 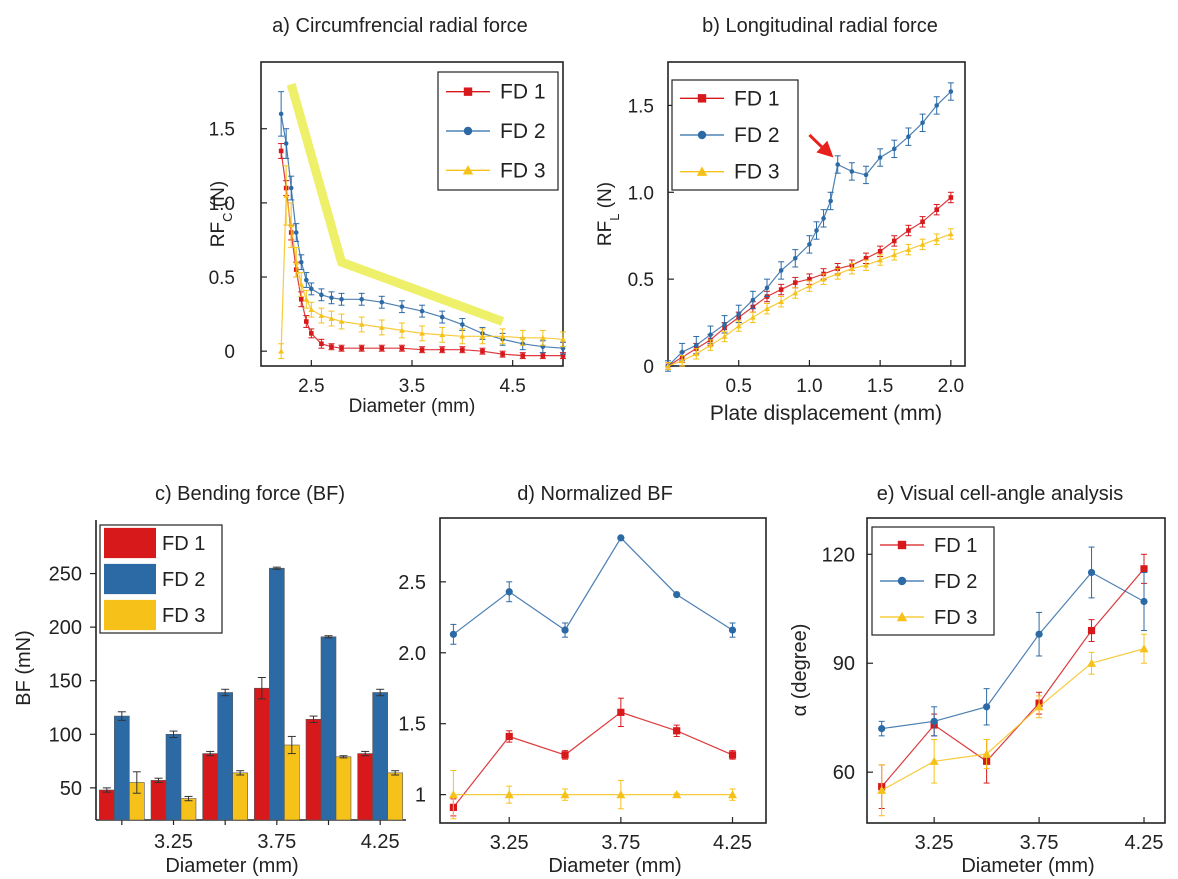 What do you see at coordinates (732, 843) in the screenshot?
I see `panel-d-x-tick-label: 4.25` at bounding box center [732, 843].